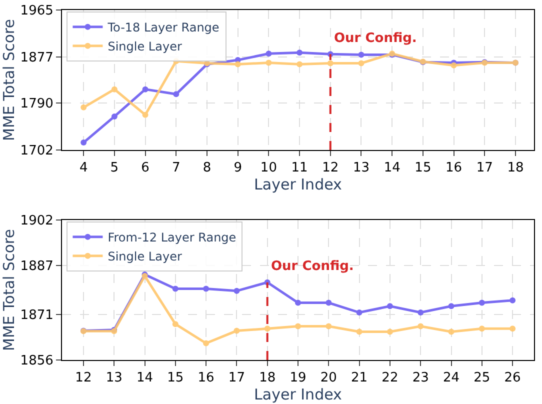 The image size is (542, 404). I want to click on legend-label: From-12 Layer Range, so click(172, 237).